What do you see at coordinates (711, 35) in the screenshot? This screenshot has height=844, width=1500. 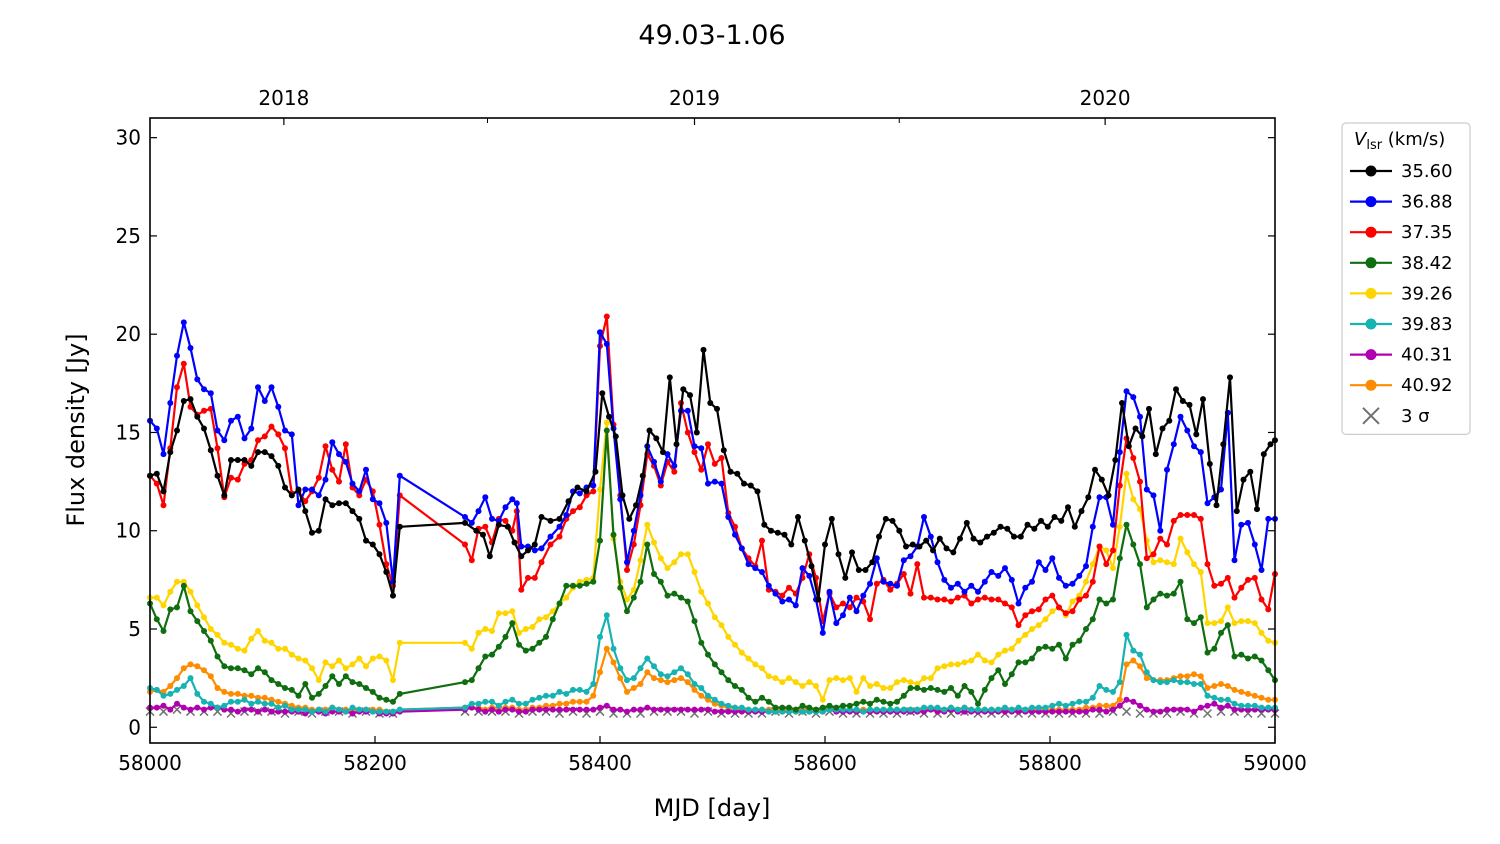 I see `chart-title: 49.03-1.06` at bounding box center [711, 35].